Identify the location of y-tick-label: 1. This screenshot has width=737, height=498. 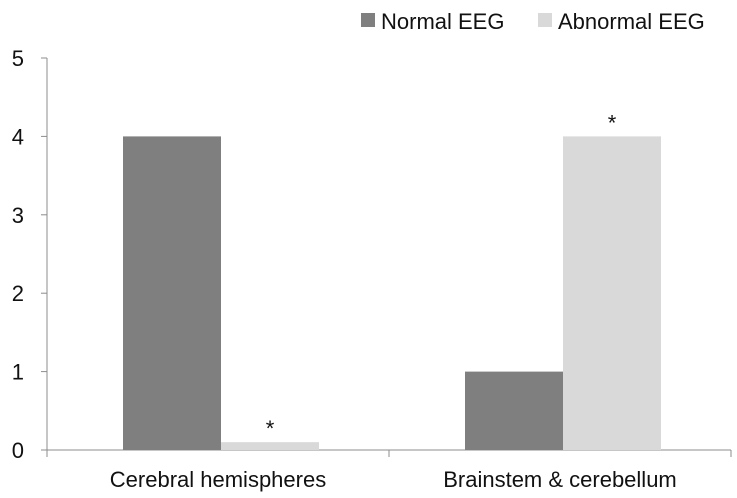
(18, 372).